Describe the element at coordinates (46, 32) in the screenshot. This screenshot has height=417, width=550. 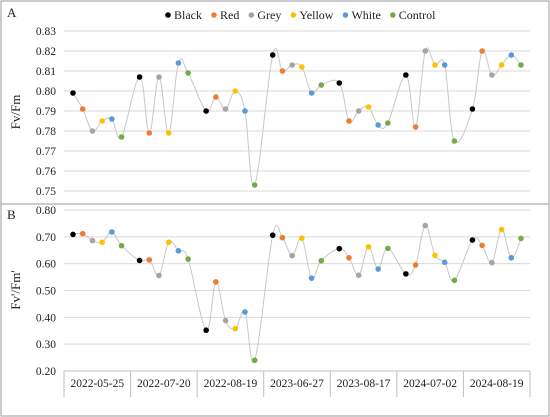
I see `y-tick-label: 0.83` at that location.